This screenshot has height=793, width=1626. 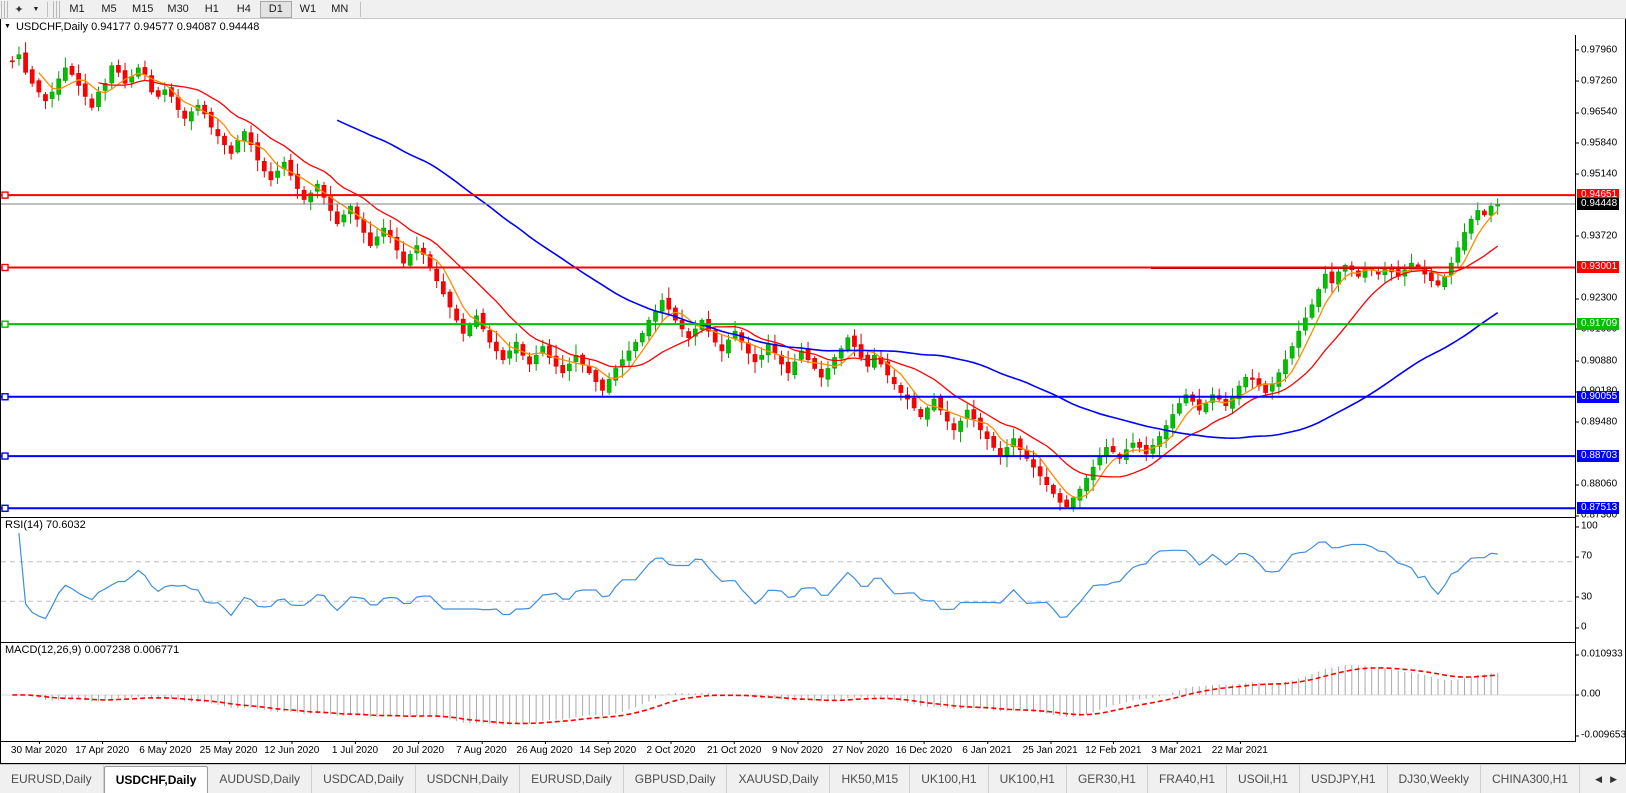 What do you see at coordinates (860, 748) in the screenshot?
I see `time-tick-13: 27 Nov 2020` at bounding box center [860, 748].